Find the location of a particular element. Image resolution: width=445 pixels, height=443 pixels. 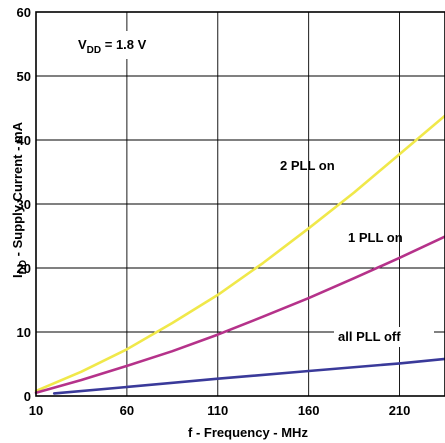

y-axis-label-main: I is located at coordinates (17, 276).